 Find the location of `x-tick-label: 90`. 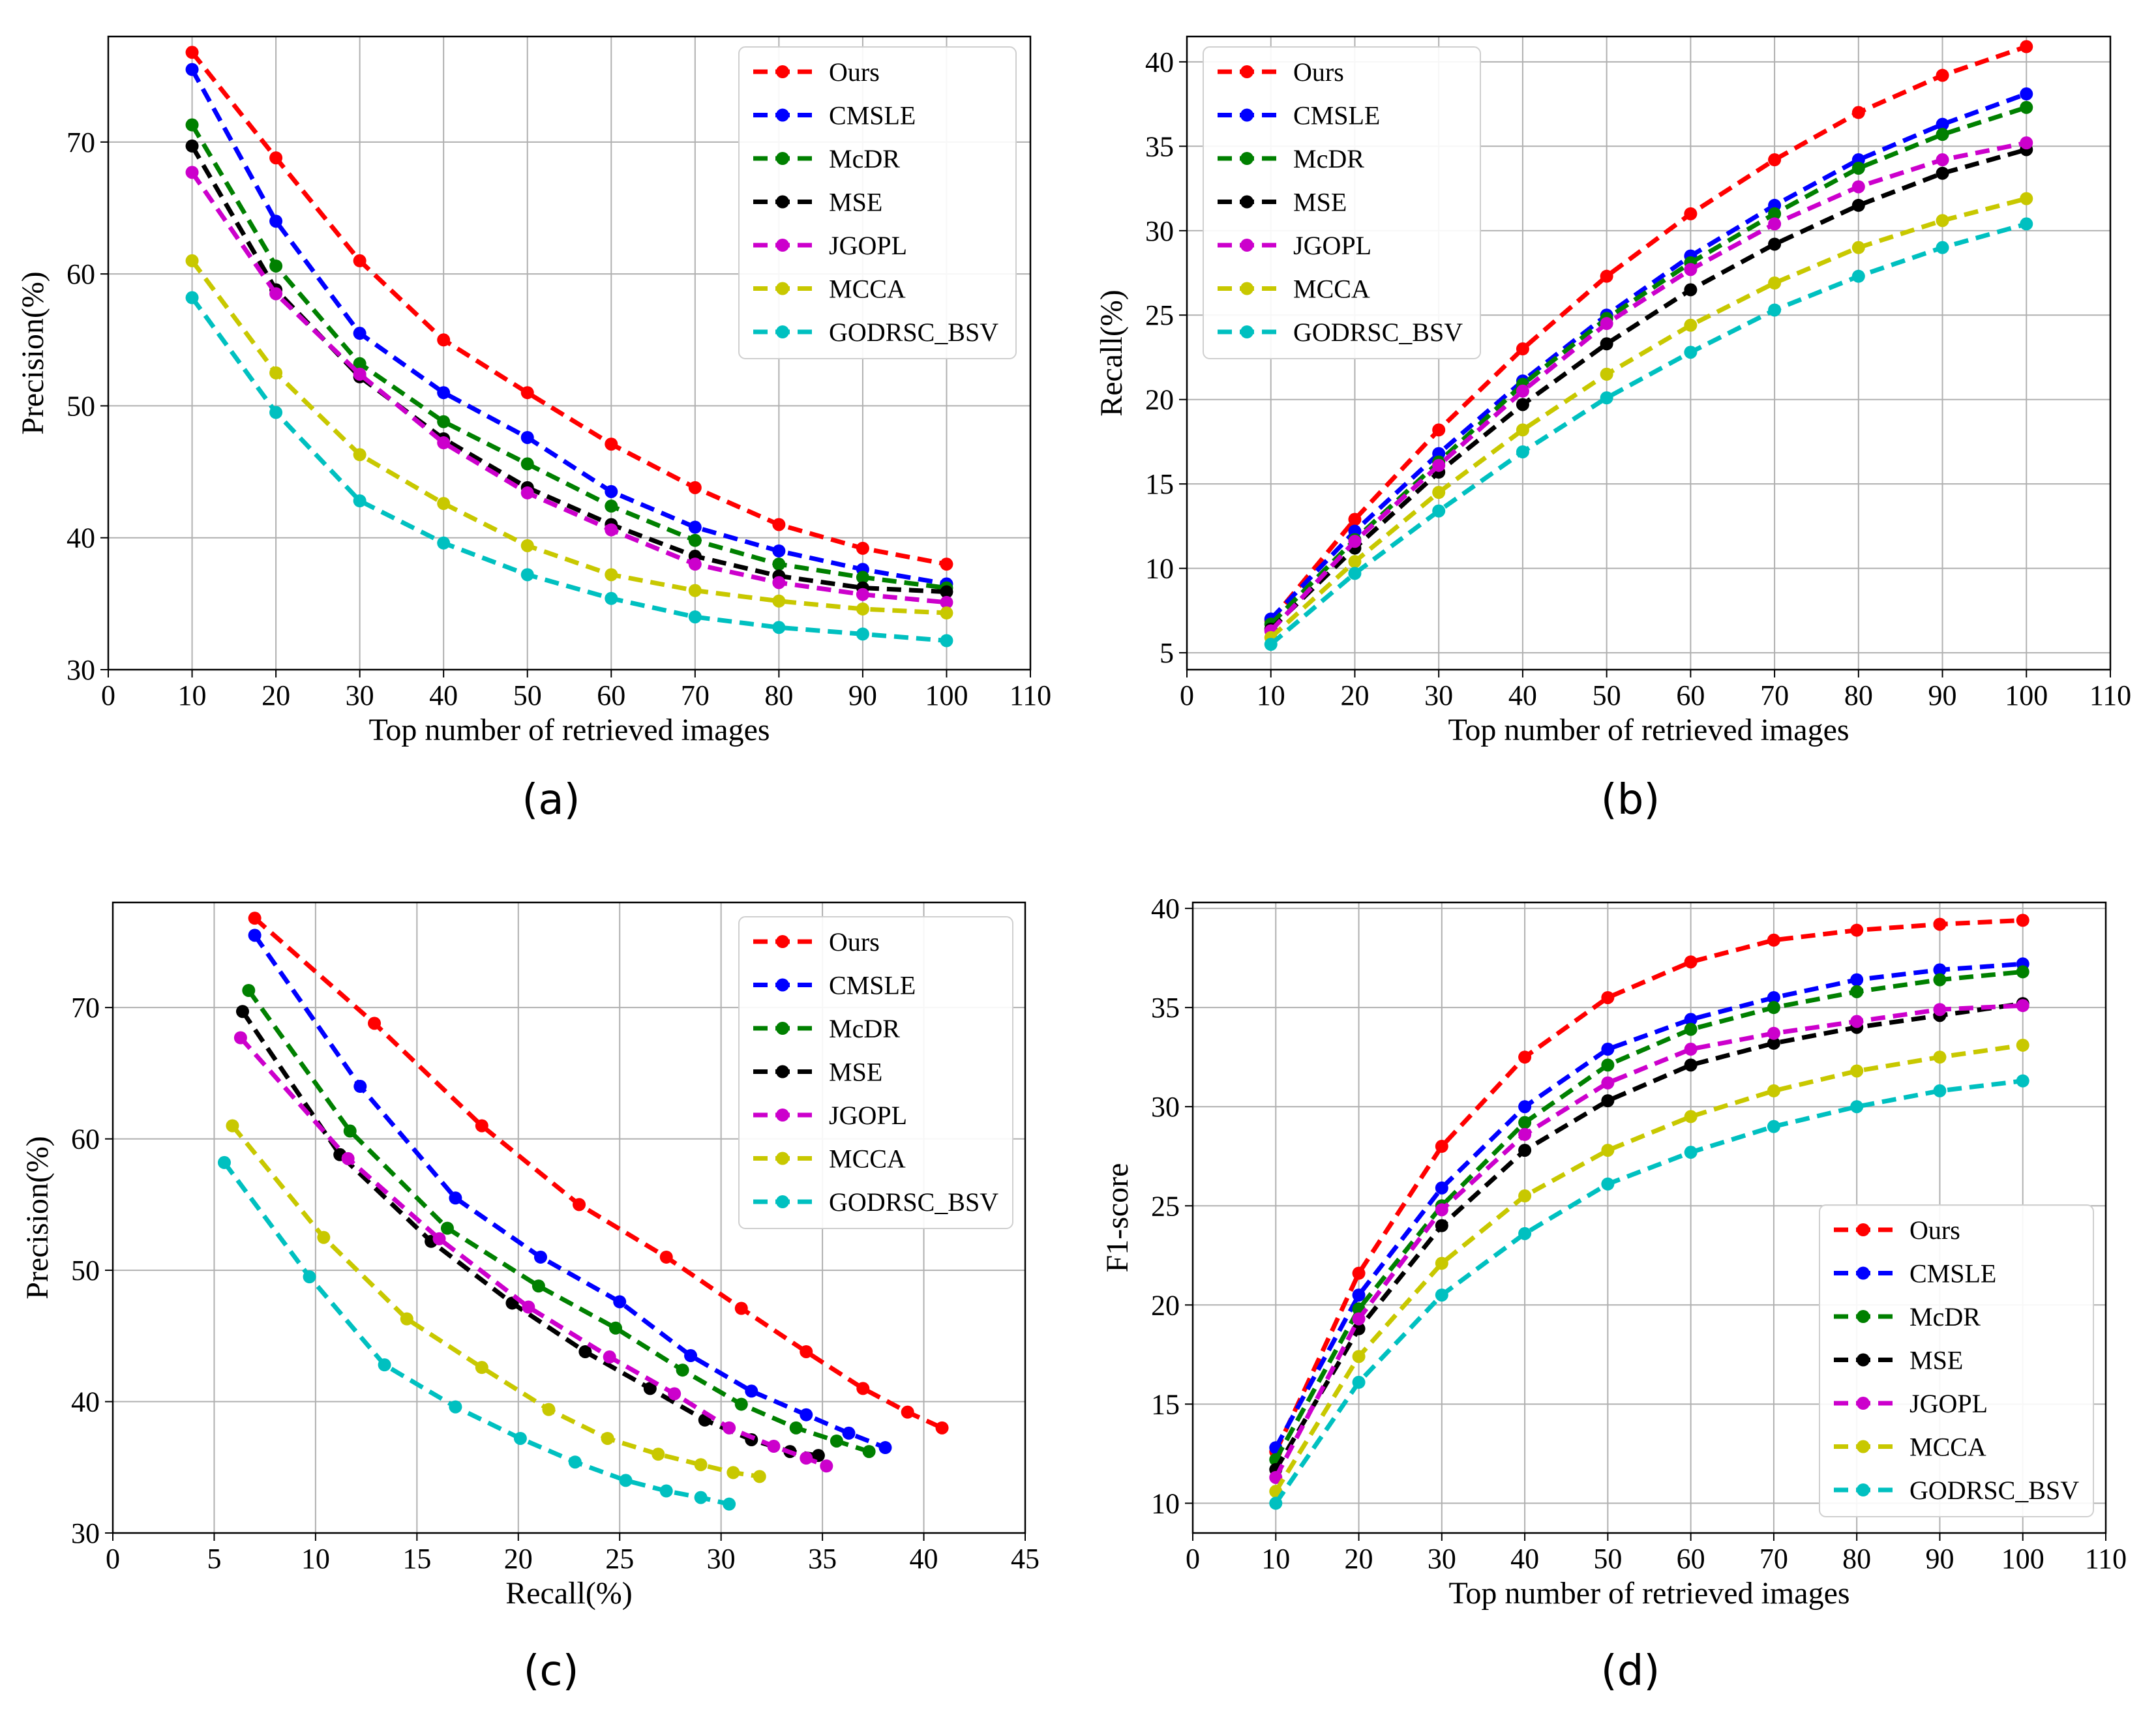

x-tick-label: 90 is located at coordinates (1942, 695).